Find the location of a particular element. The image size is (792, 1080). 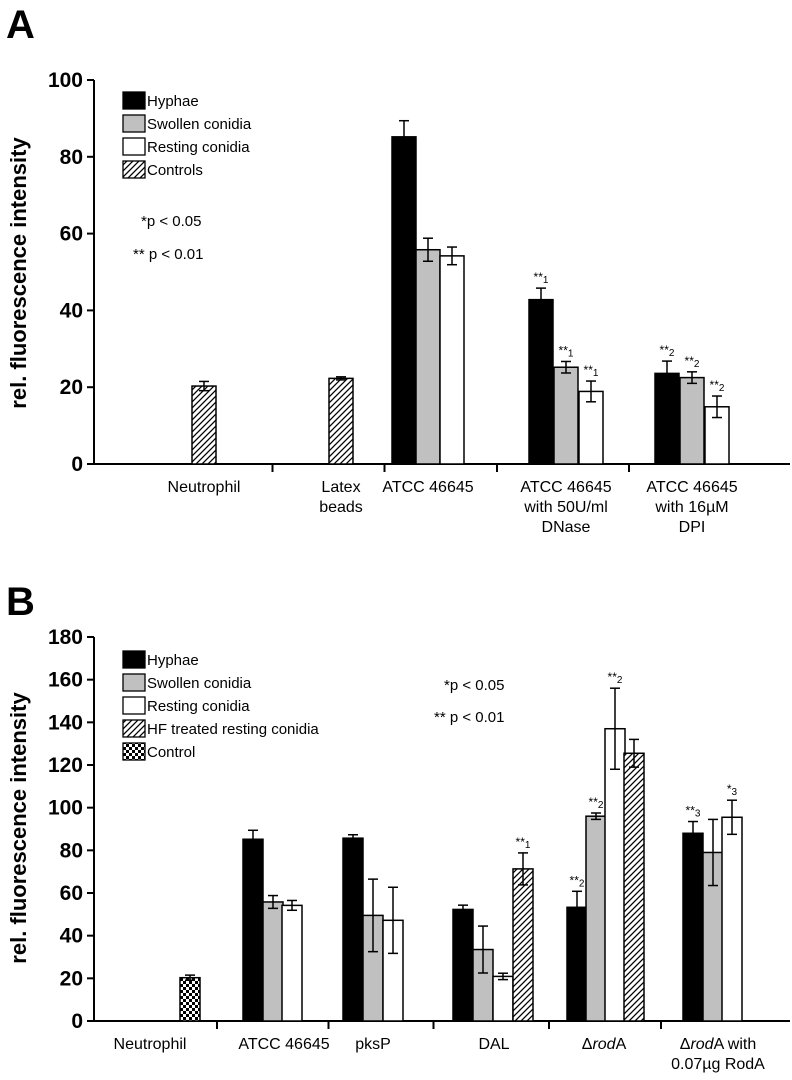

y-tick-label: 100 is located at coordinates (65, 80).